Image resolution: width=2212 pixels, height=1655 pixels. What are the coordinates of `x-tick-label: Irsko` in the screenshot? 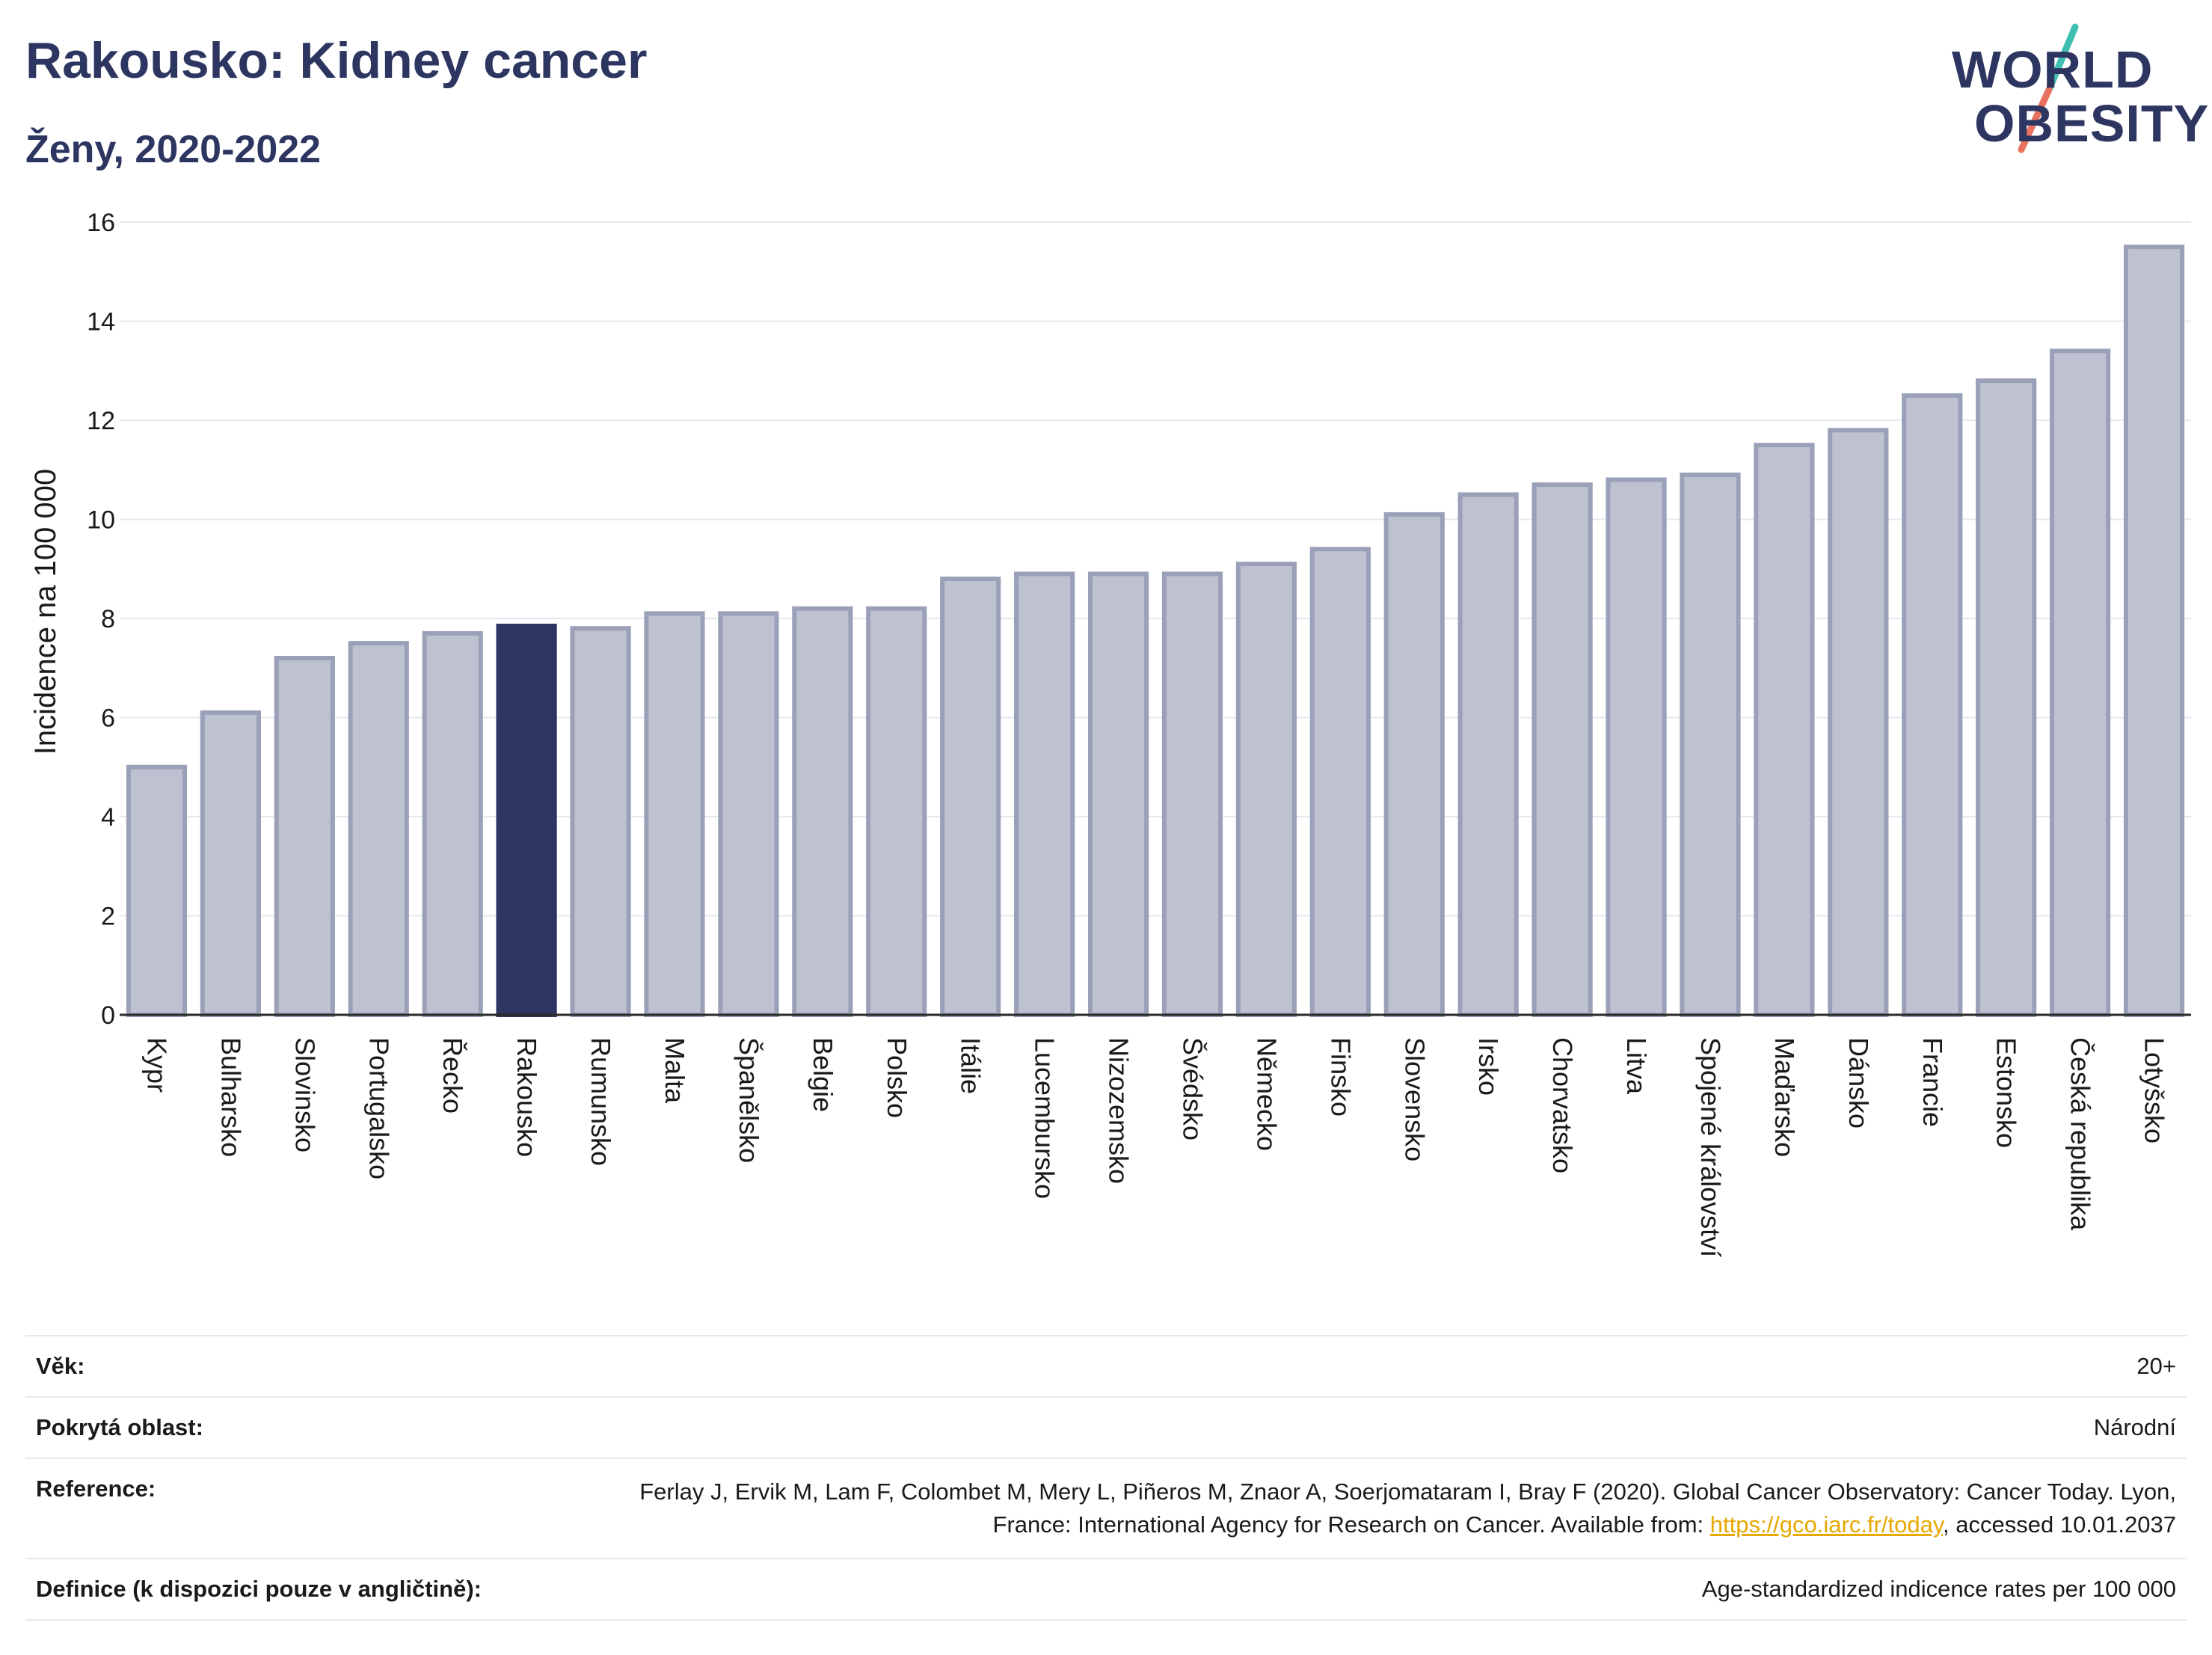 It's located at (1488, 1066).